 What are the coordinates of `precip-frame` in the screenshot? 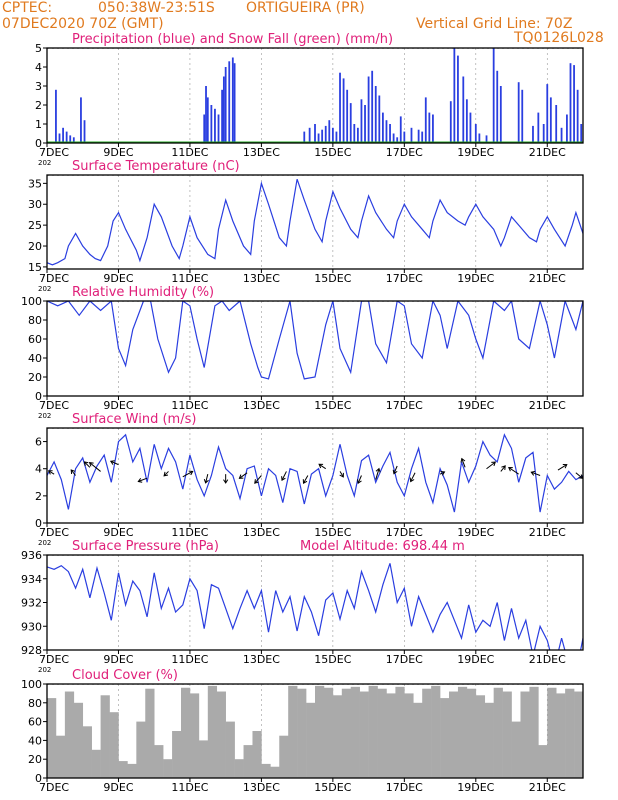 It's located at (315, 95).